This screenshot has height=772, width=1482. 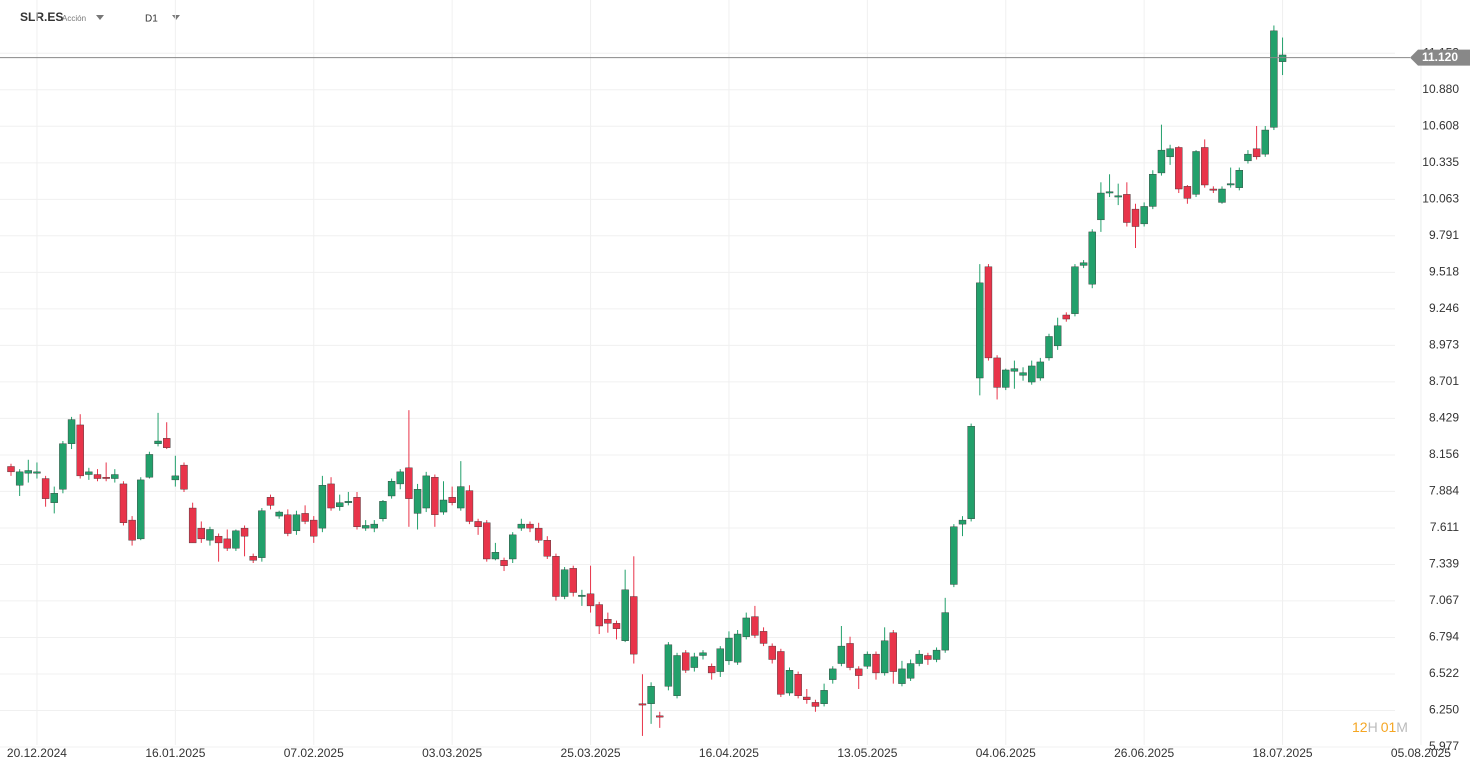 What do you see at coordinates (1440, 57) in the screenshot?
I see `last-price-tag` at bounding box center [1440, 57].